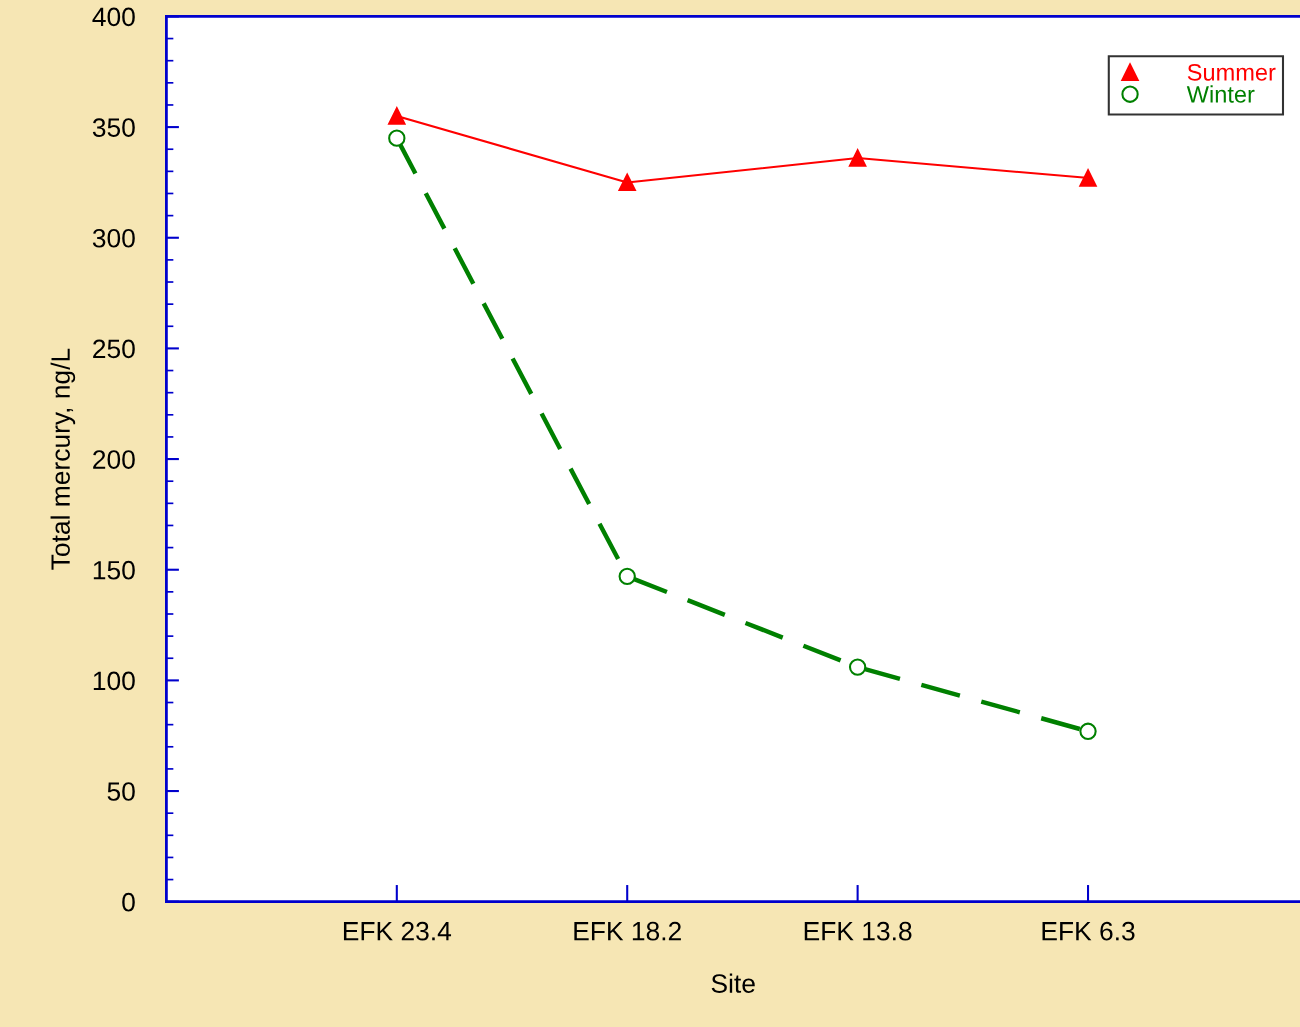 The width and height of the screenshot is (1300, 1027). What do you see at coordinates (627, 931) in the screenshot?
I see `x-tick-label: EFK 18.2` at bounding box center [627, 931].